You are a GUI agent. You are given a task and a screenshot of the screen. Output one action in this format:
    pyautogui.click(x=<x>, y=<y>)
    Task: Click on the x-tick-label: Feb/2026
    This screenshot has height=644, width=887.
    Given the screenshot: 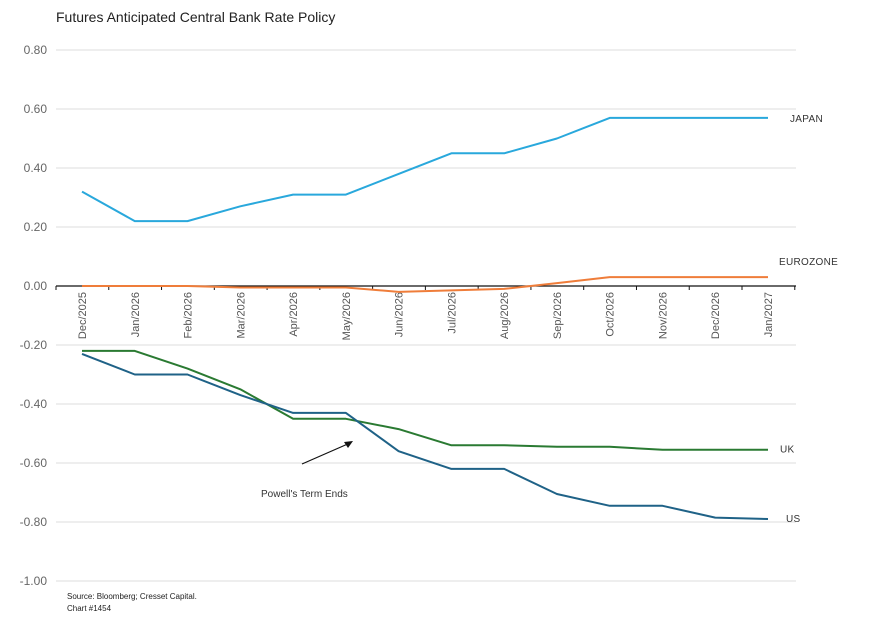 What is the action you would take?
    pyautogui.click(x=189, y=315)
    